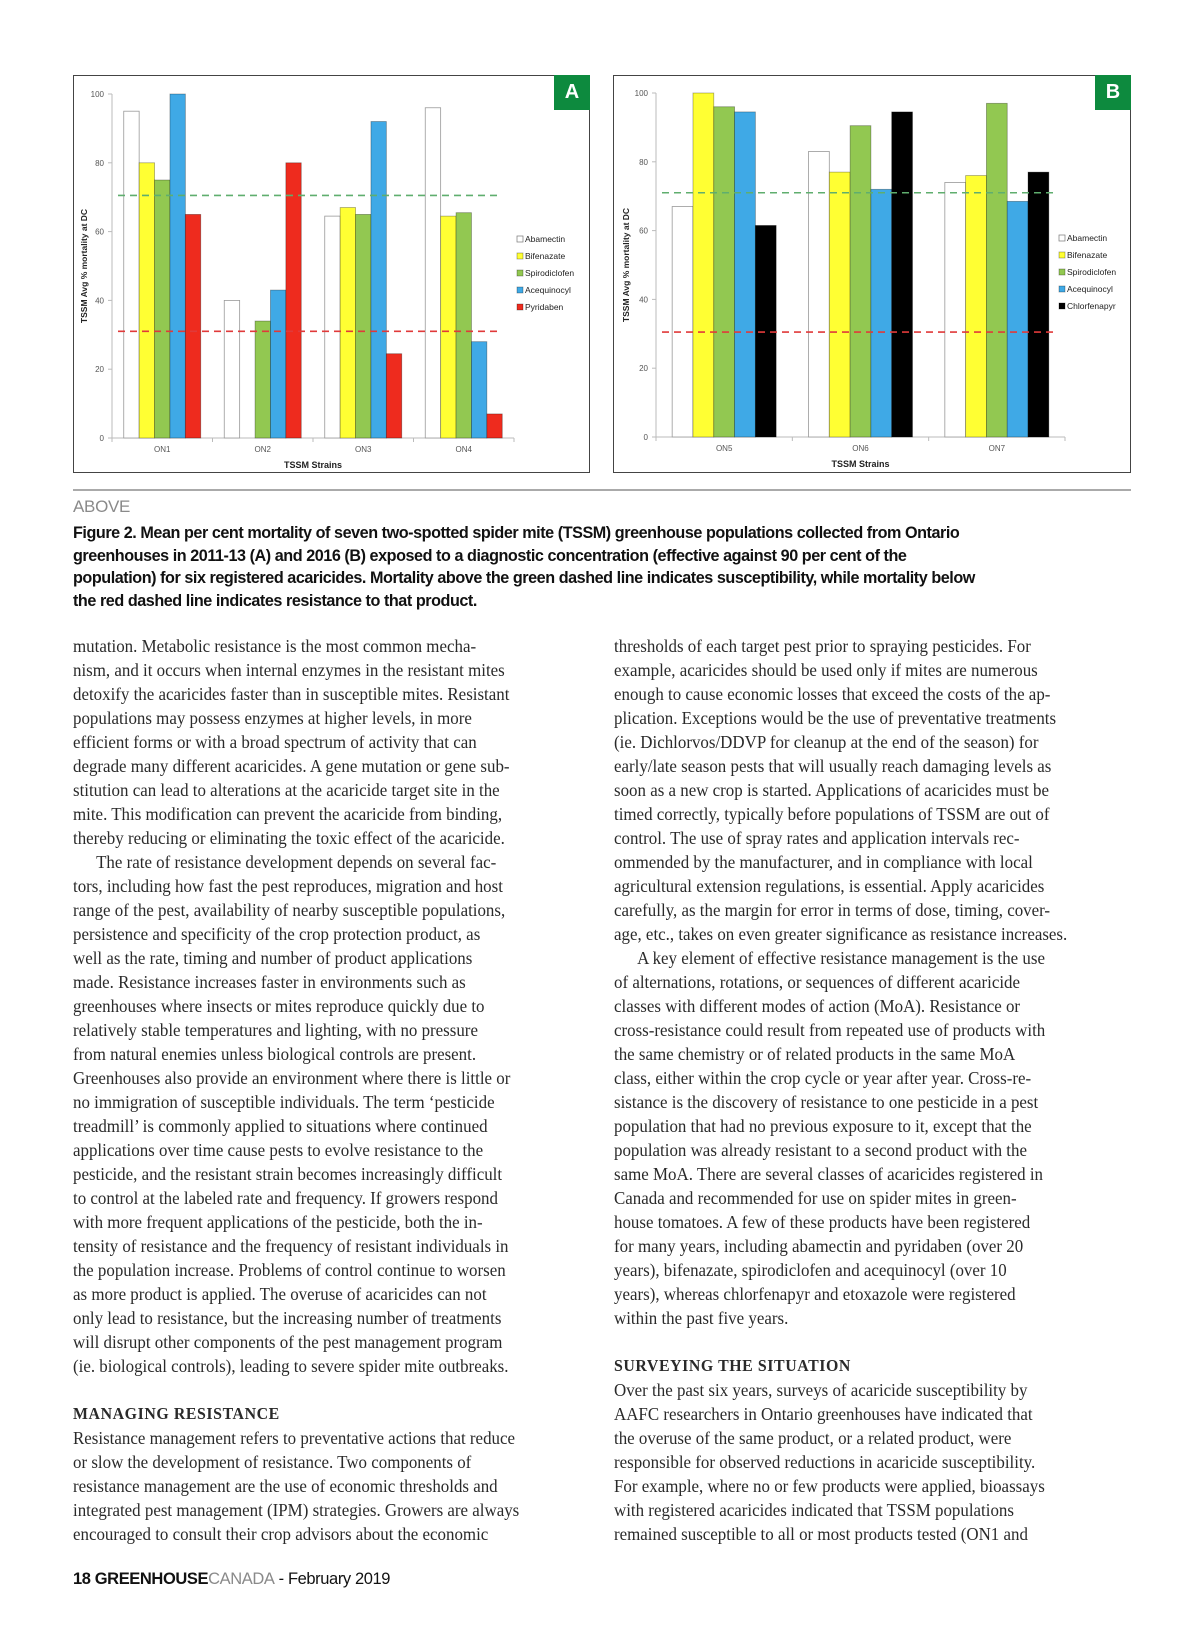 This screenshot has width=1200, height=1635. Describe the element at coordinates (860, 464) in the screenshot. I see `x-axis-title: TSSM Strains` at that location.